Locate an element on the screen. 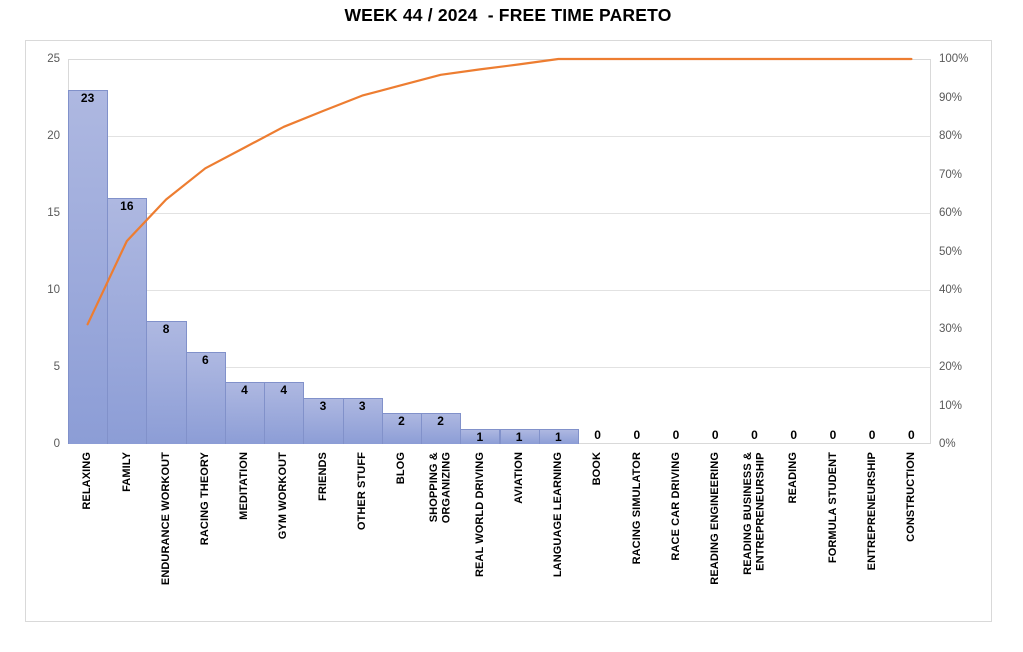 The height and width of the screenshot is (652, 1023). category-label: RACING THEORY is located at coordinates (205, 536).